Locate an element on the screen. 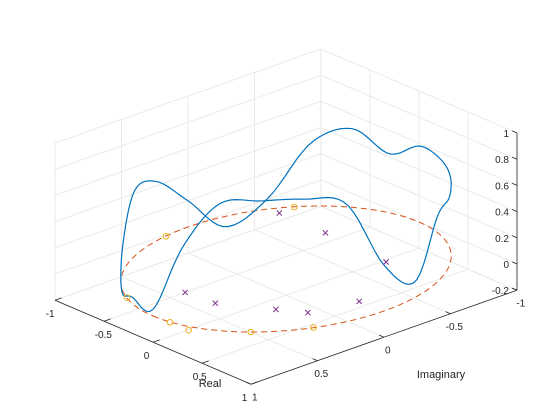  y-tick-label: 1 is located at coordinates (245, 398).